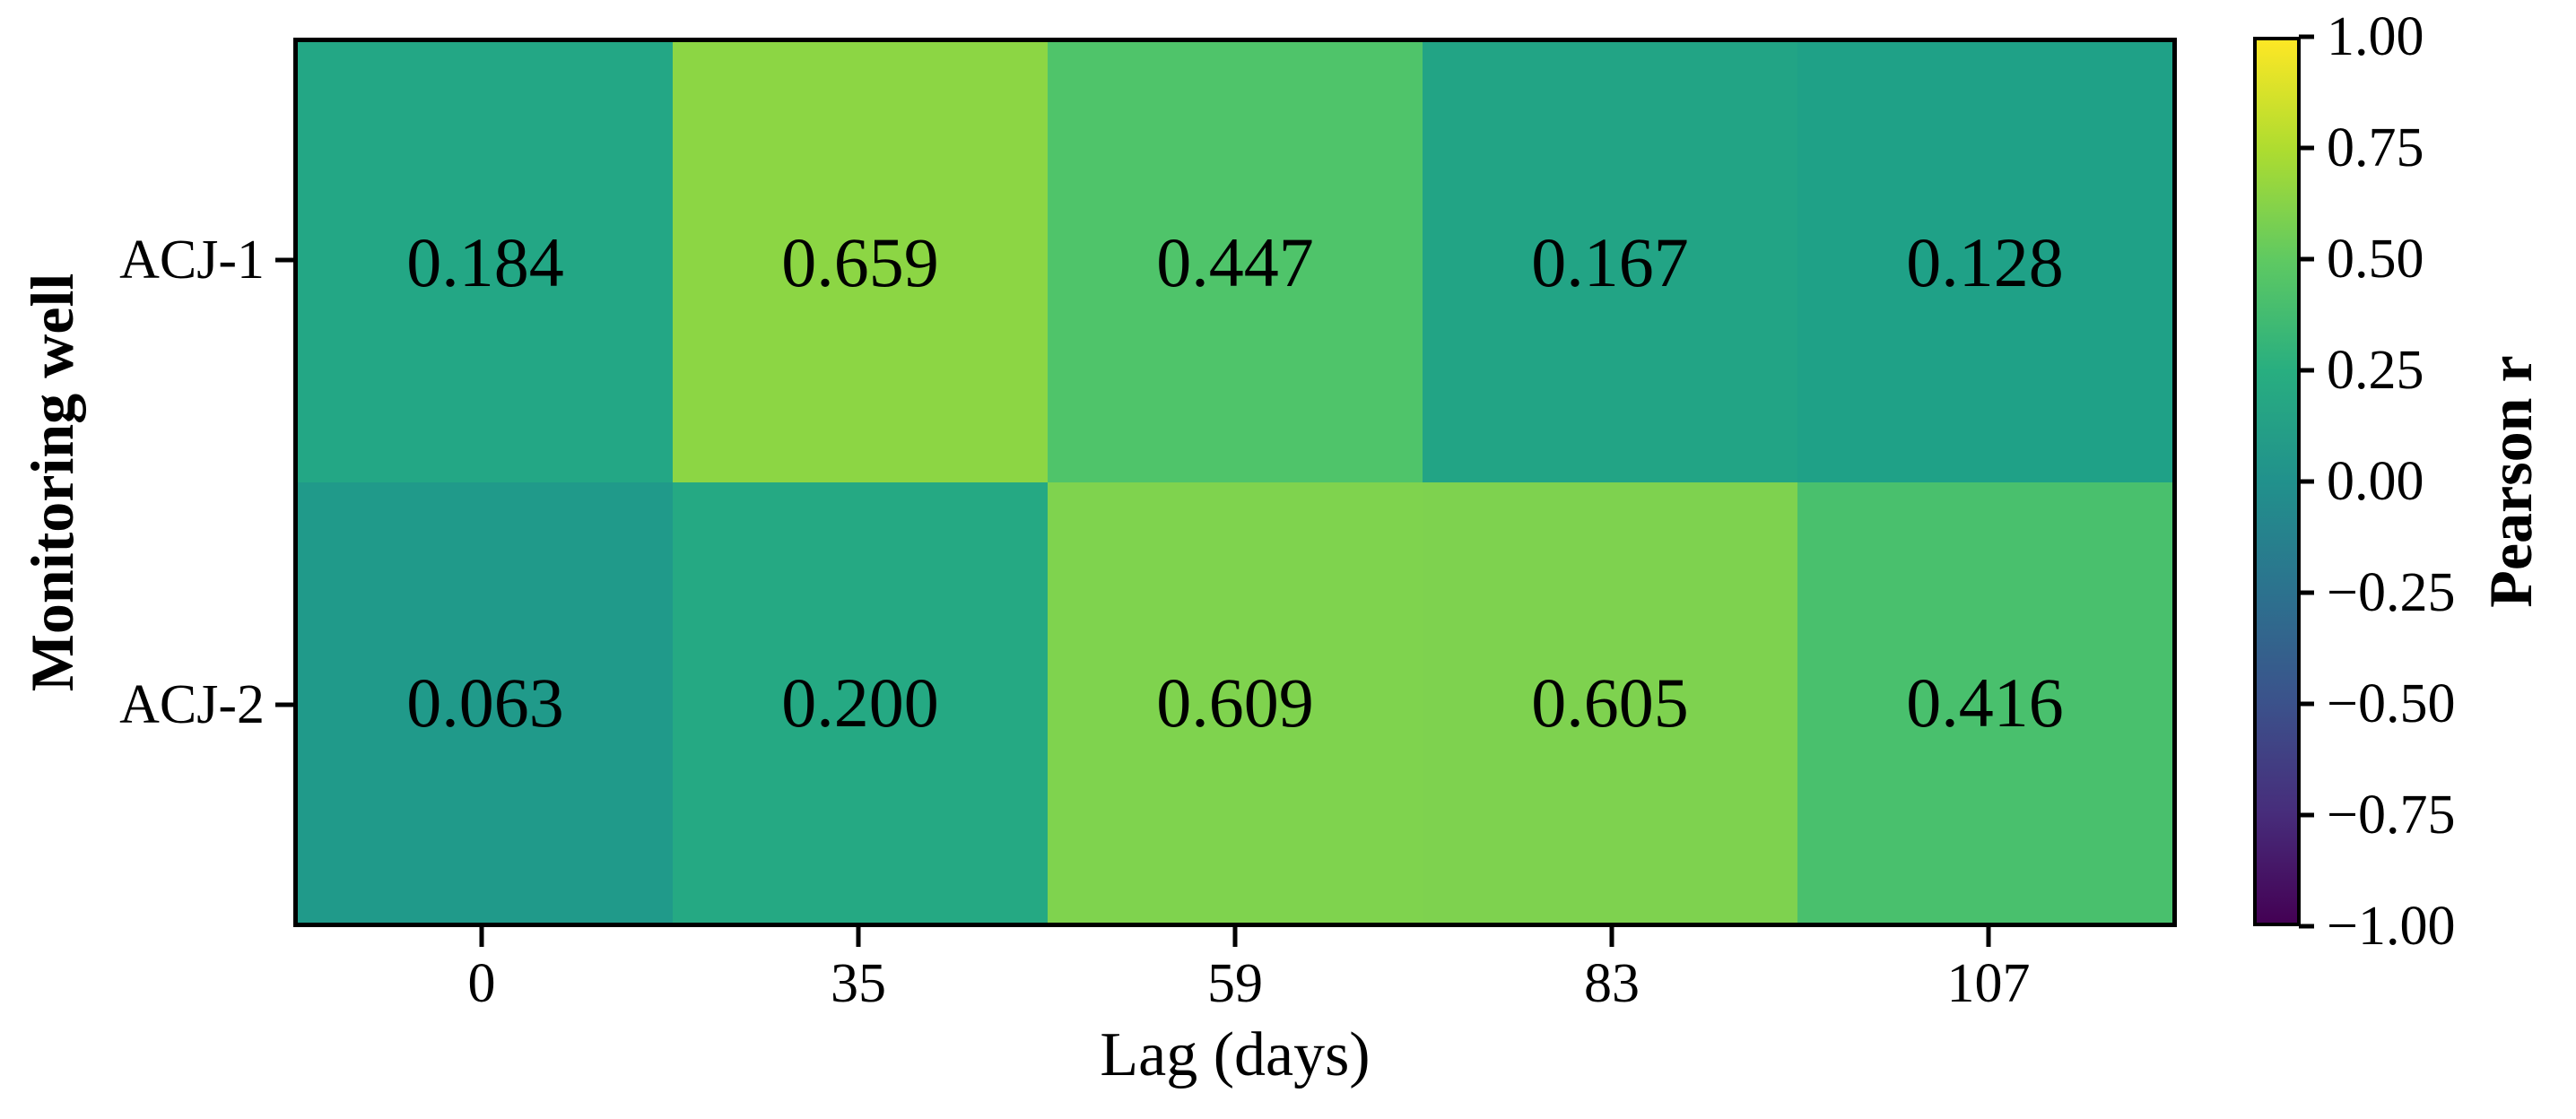 The width and height of the screenshot is (2576, 1119). Describe the element at coordinates (1988, 984) in the screenshot. I see `x-tick-label: 107` at that location.